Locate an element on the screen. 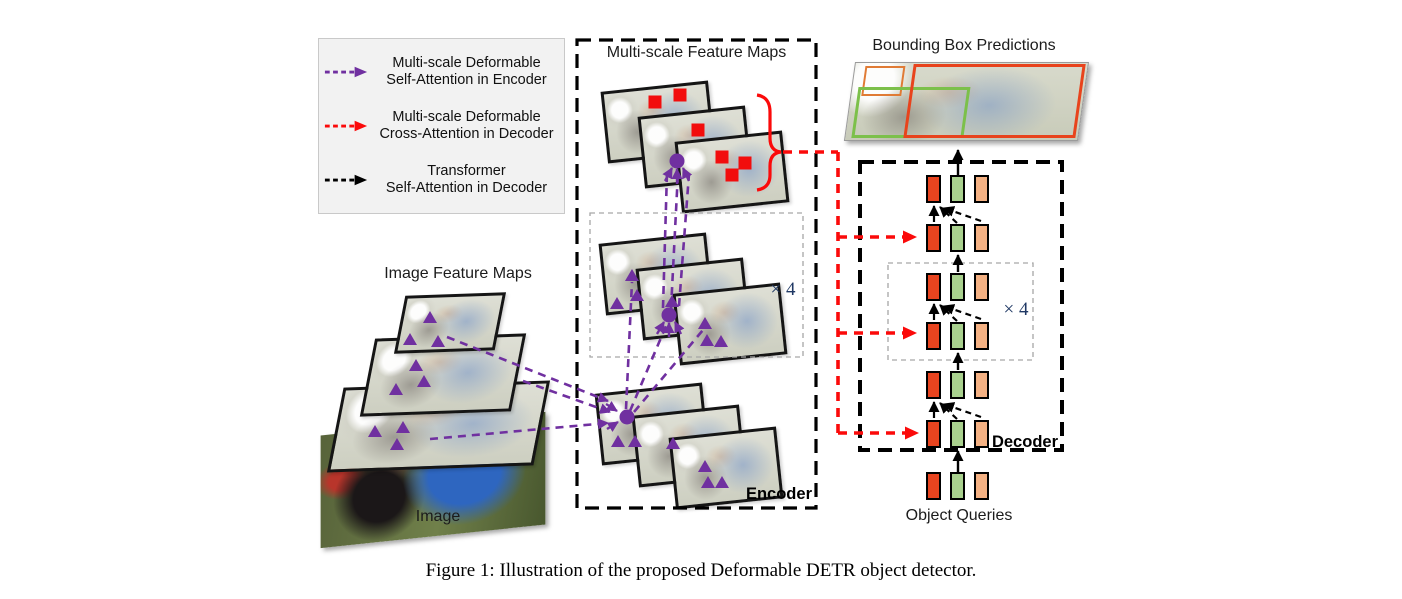  predicted-box-red is located at coordinates (994, 101).